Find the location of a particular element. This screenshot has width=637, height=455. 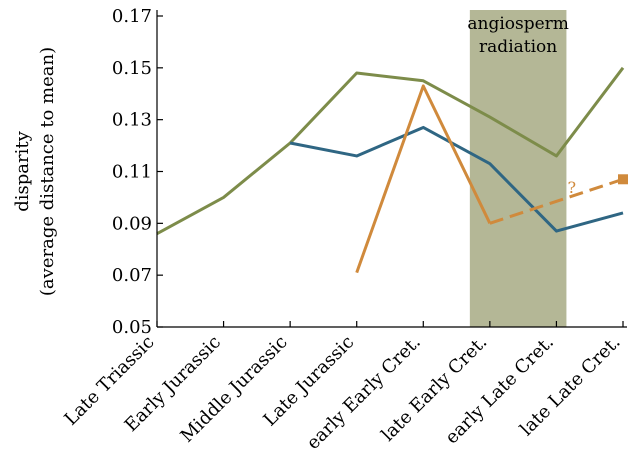

band-label-line1: angiosperm is located at coordinates (518, 24).